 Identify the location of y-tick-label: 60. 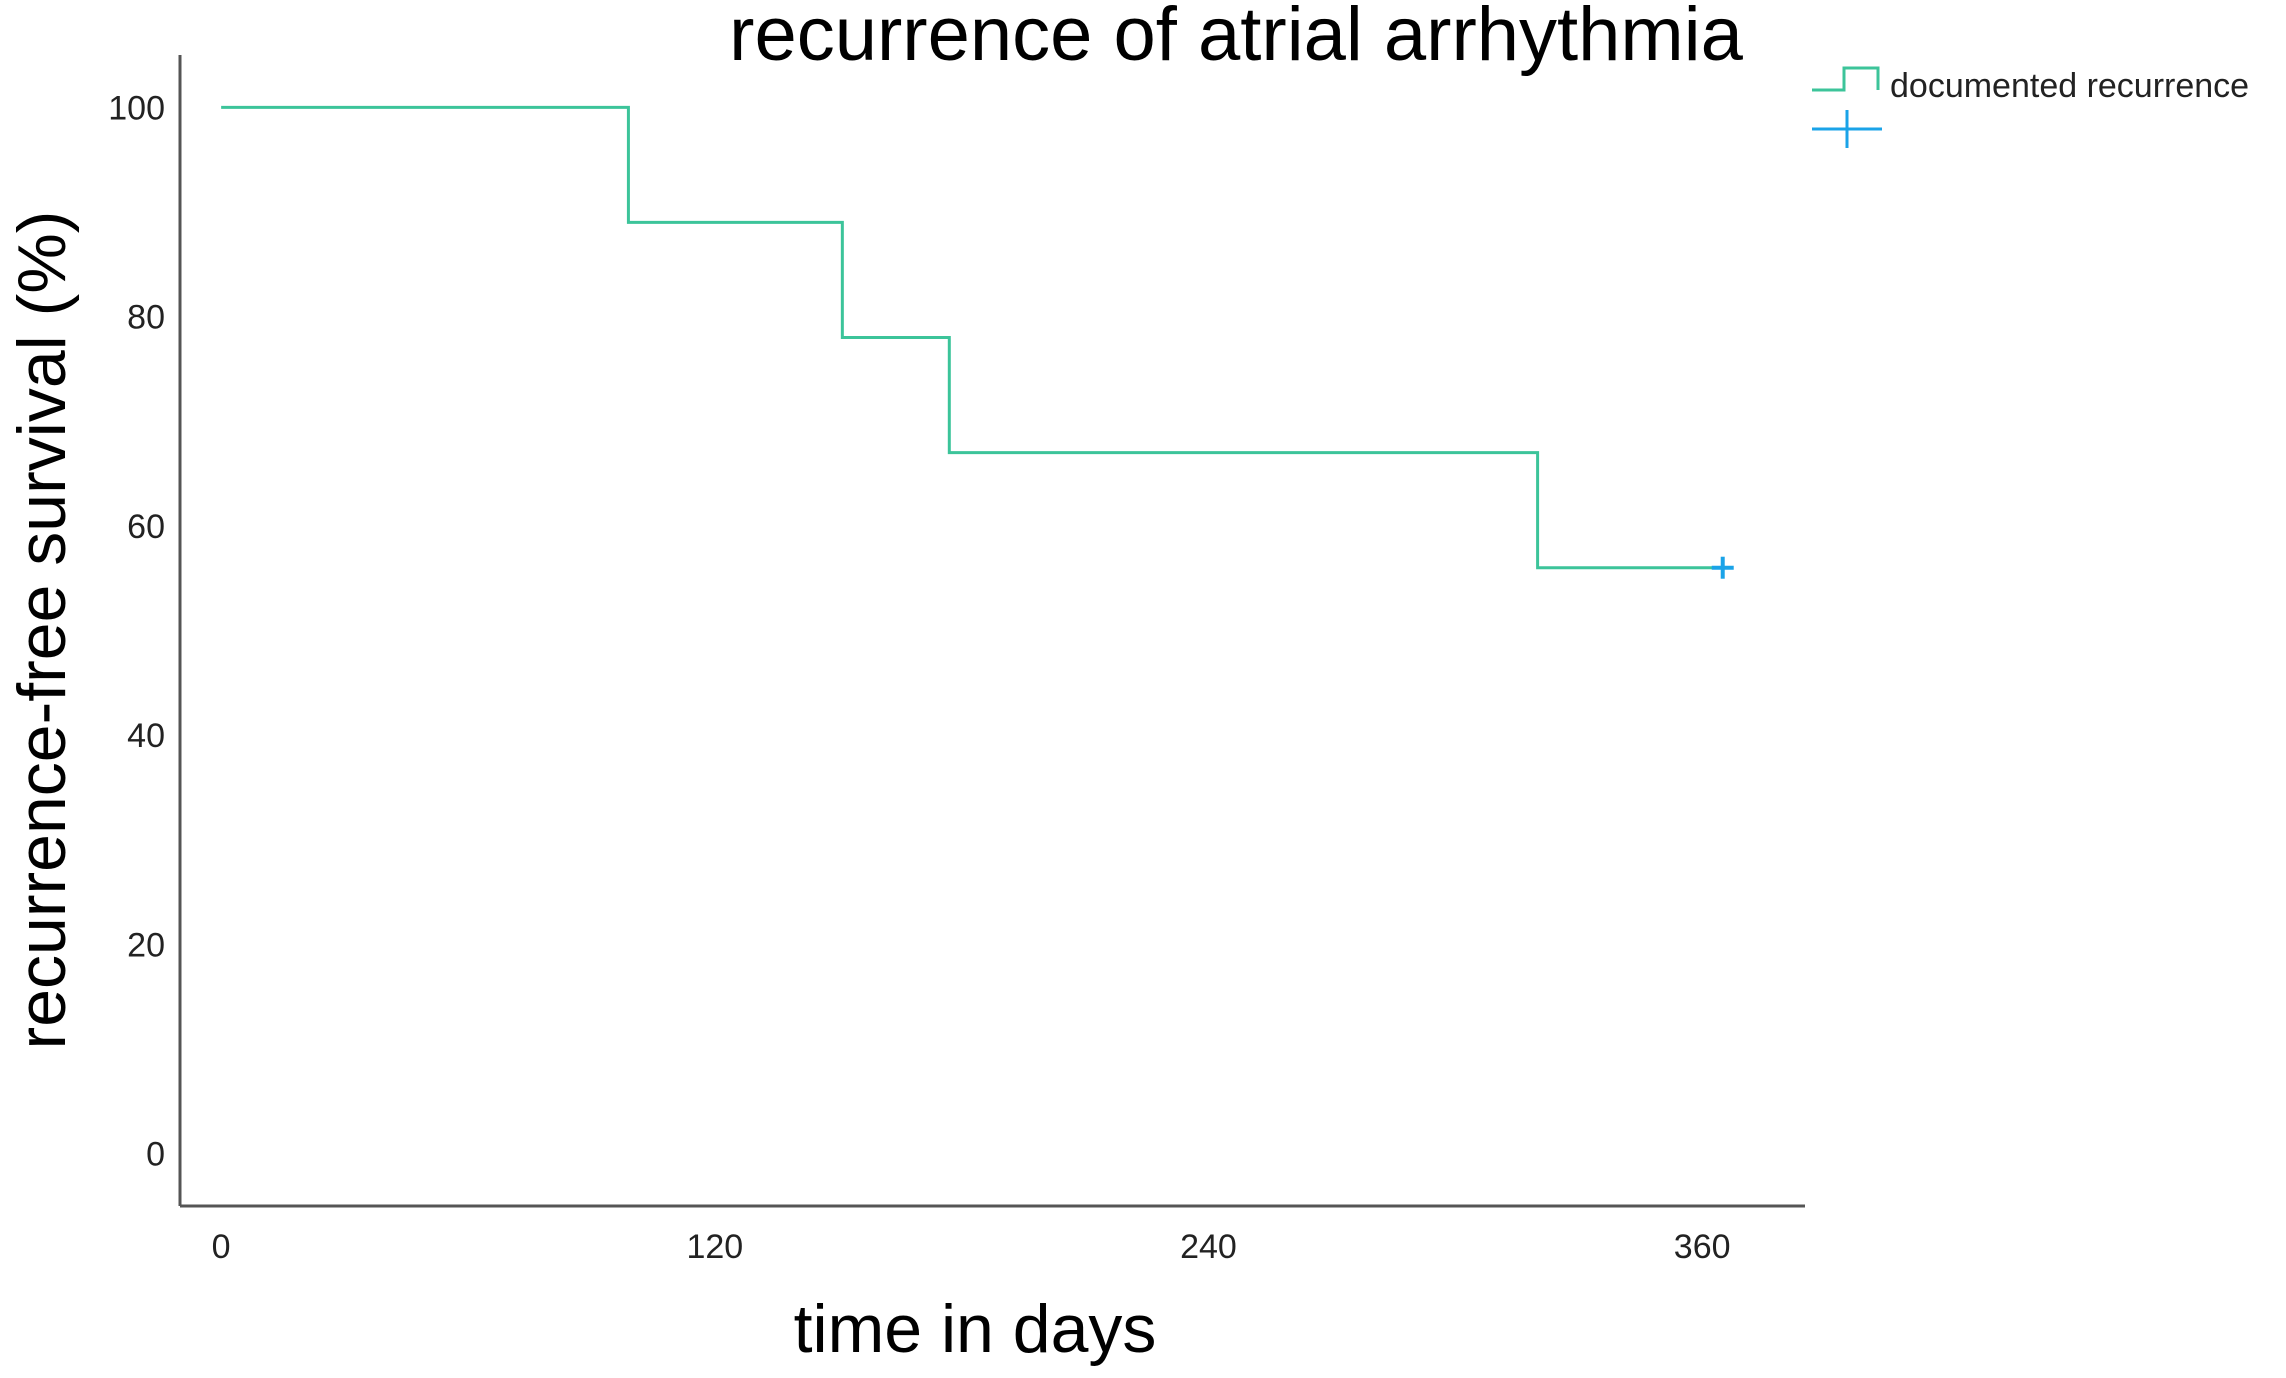
(146, 527).